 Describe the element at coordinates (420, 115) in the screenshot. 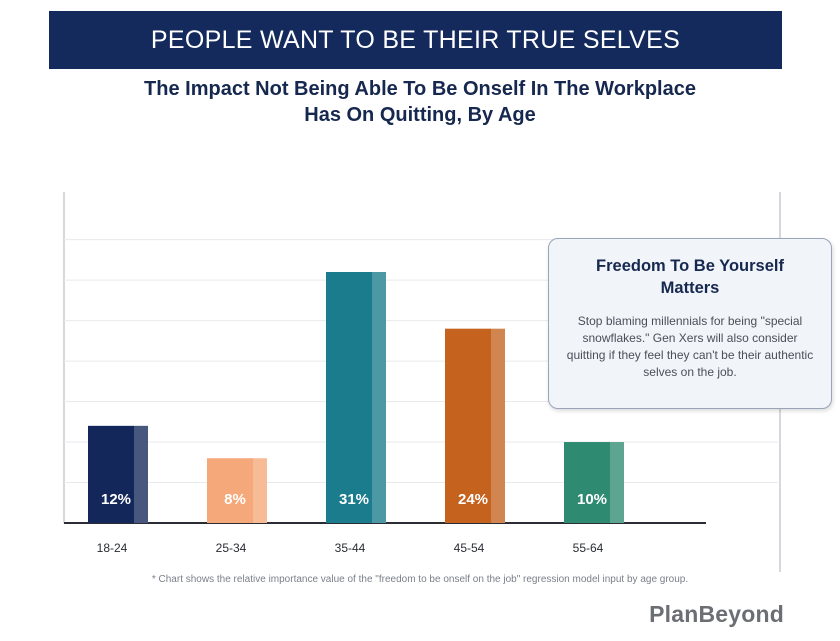

I see `subtitle-line-2: Has On Quitting, By Age` at that location.